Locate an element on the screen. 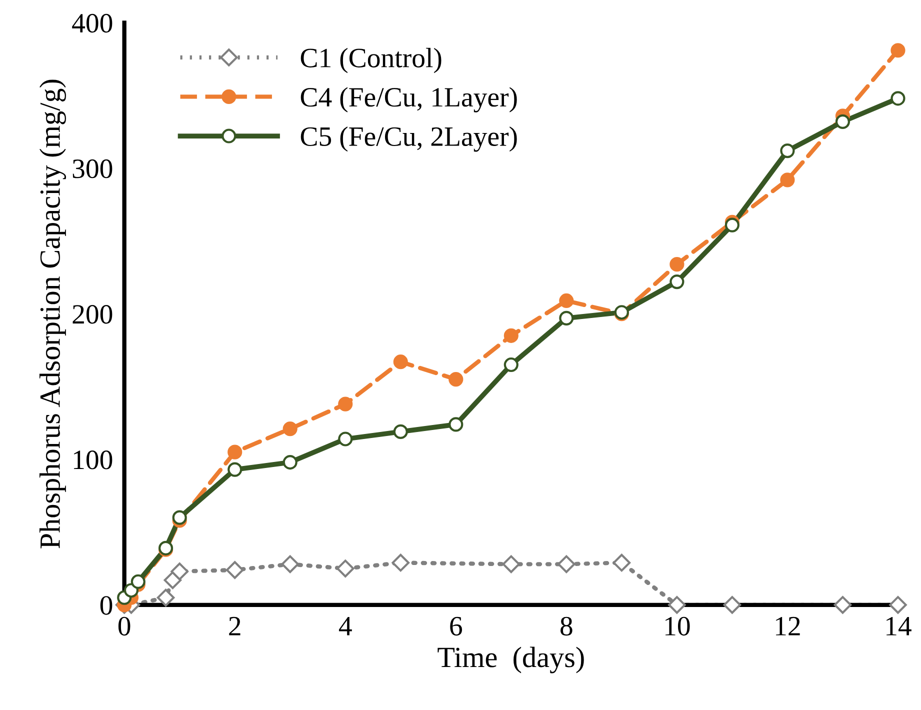 The width and height of the screenshot is (921, 710). legend-label: C5 (Fe/Cu, 2Layer) is located at coordinates (408, 139).